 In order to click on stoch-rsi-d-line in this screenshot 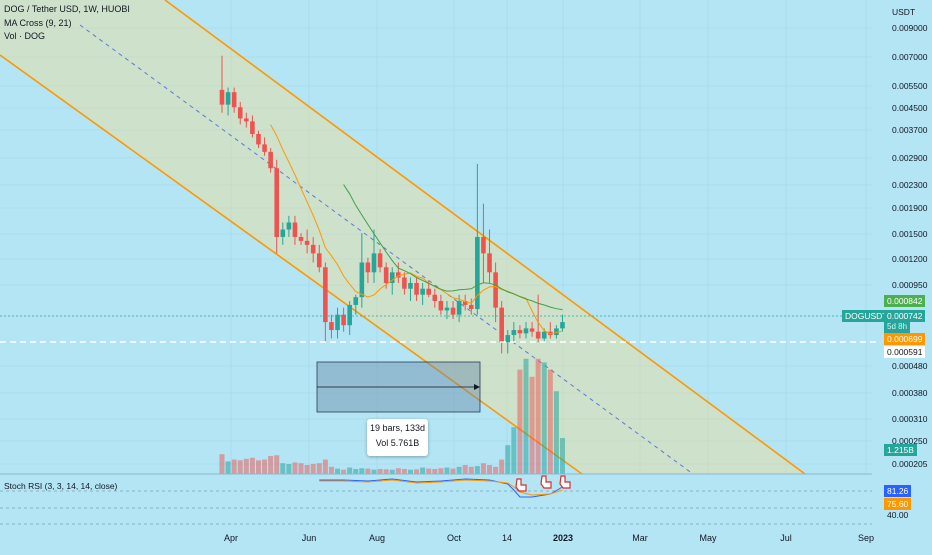, I will do `click(441, 487)`.